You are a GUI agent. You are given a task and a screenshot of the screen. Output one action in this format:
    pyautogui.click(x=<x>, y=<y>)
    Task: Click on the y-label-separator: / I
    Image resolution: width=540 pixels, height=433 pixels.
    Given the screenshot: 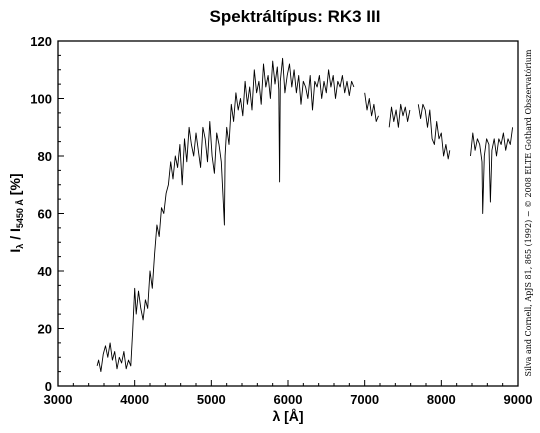 What is the action you would take?
    pyautogui.click(x=15, y=236)
    